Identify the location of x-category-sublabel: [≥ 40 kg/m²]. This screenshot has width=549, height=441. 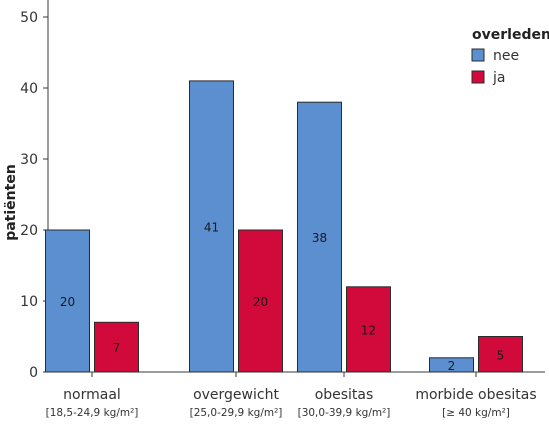
(476, 413).